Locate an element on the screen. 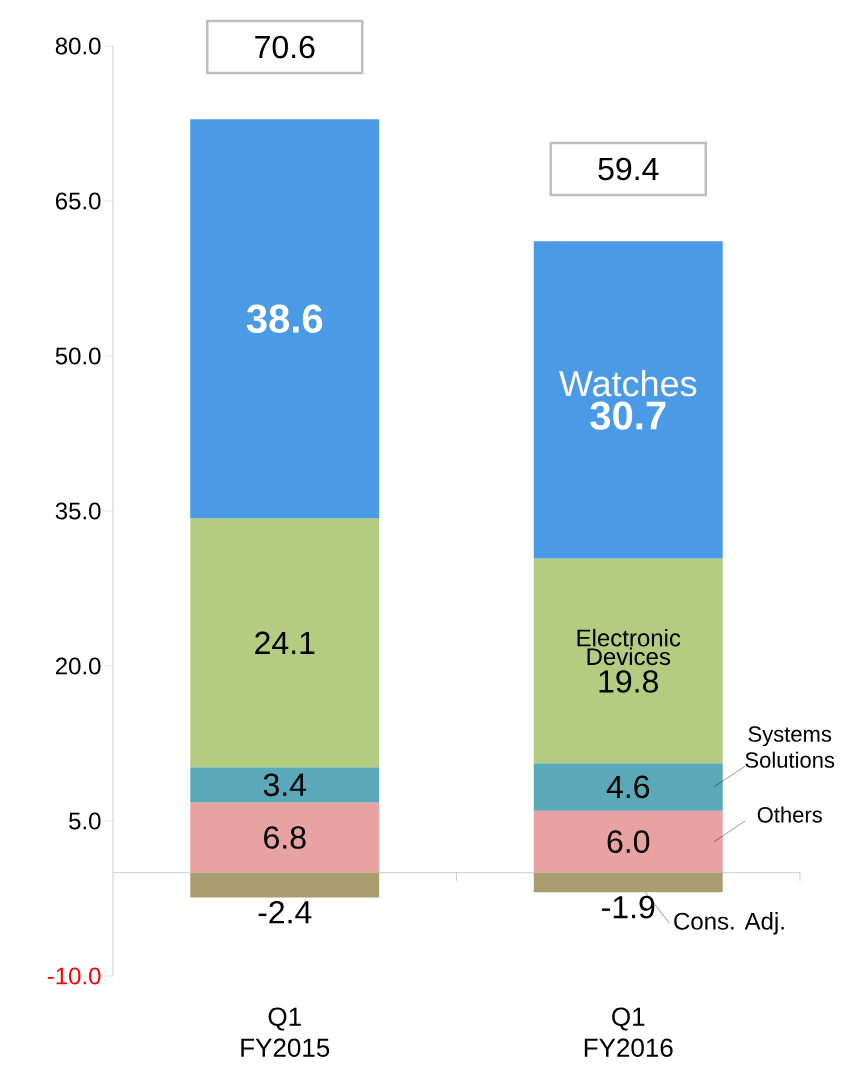 The width and height of the screenshot is (846, 1070). y-tick-label: 20.0 is located at coordinates (78, 666).